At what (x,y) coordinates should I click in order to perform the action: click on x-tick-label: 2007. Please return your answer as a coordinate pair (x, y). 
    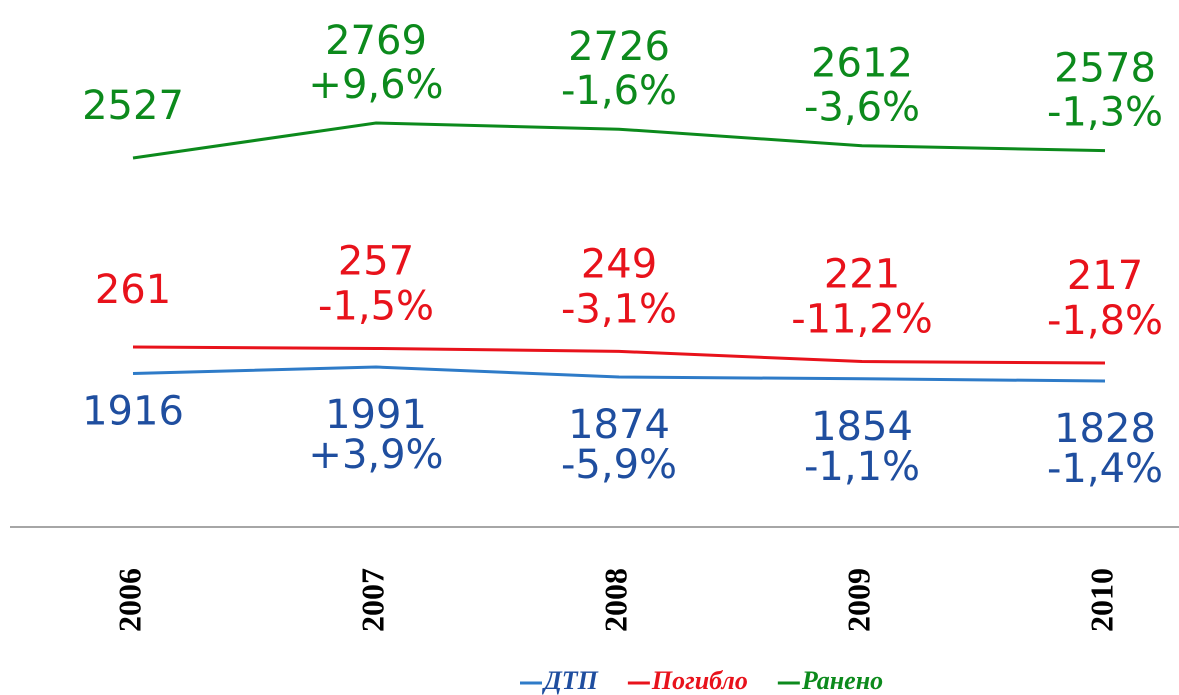
    Looking at the image, I should click on (372, 600).